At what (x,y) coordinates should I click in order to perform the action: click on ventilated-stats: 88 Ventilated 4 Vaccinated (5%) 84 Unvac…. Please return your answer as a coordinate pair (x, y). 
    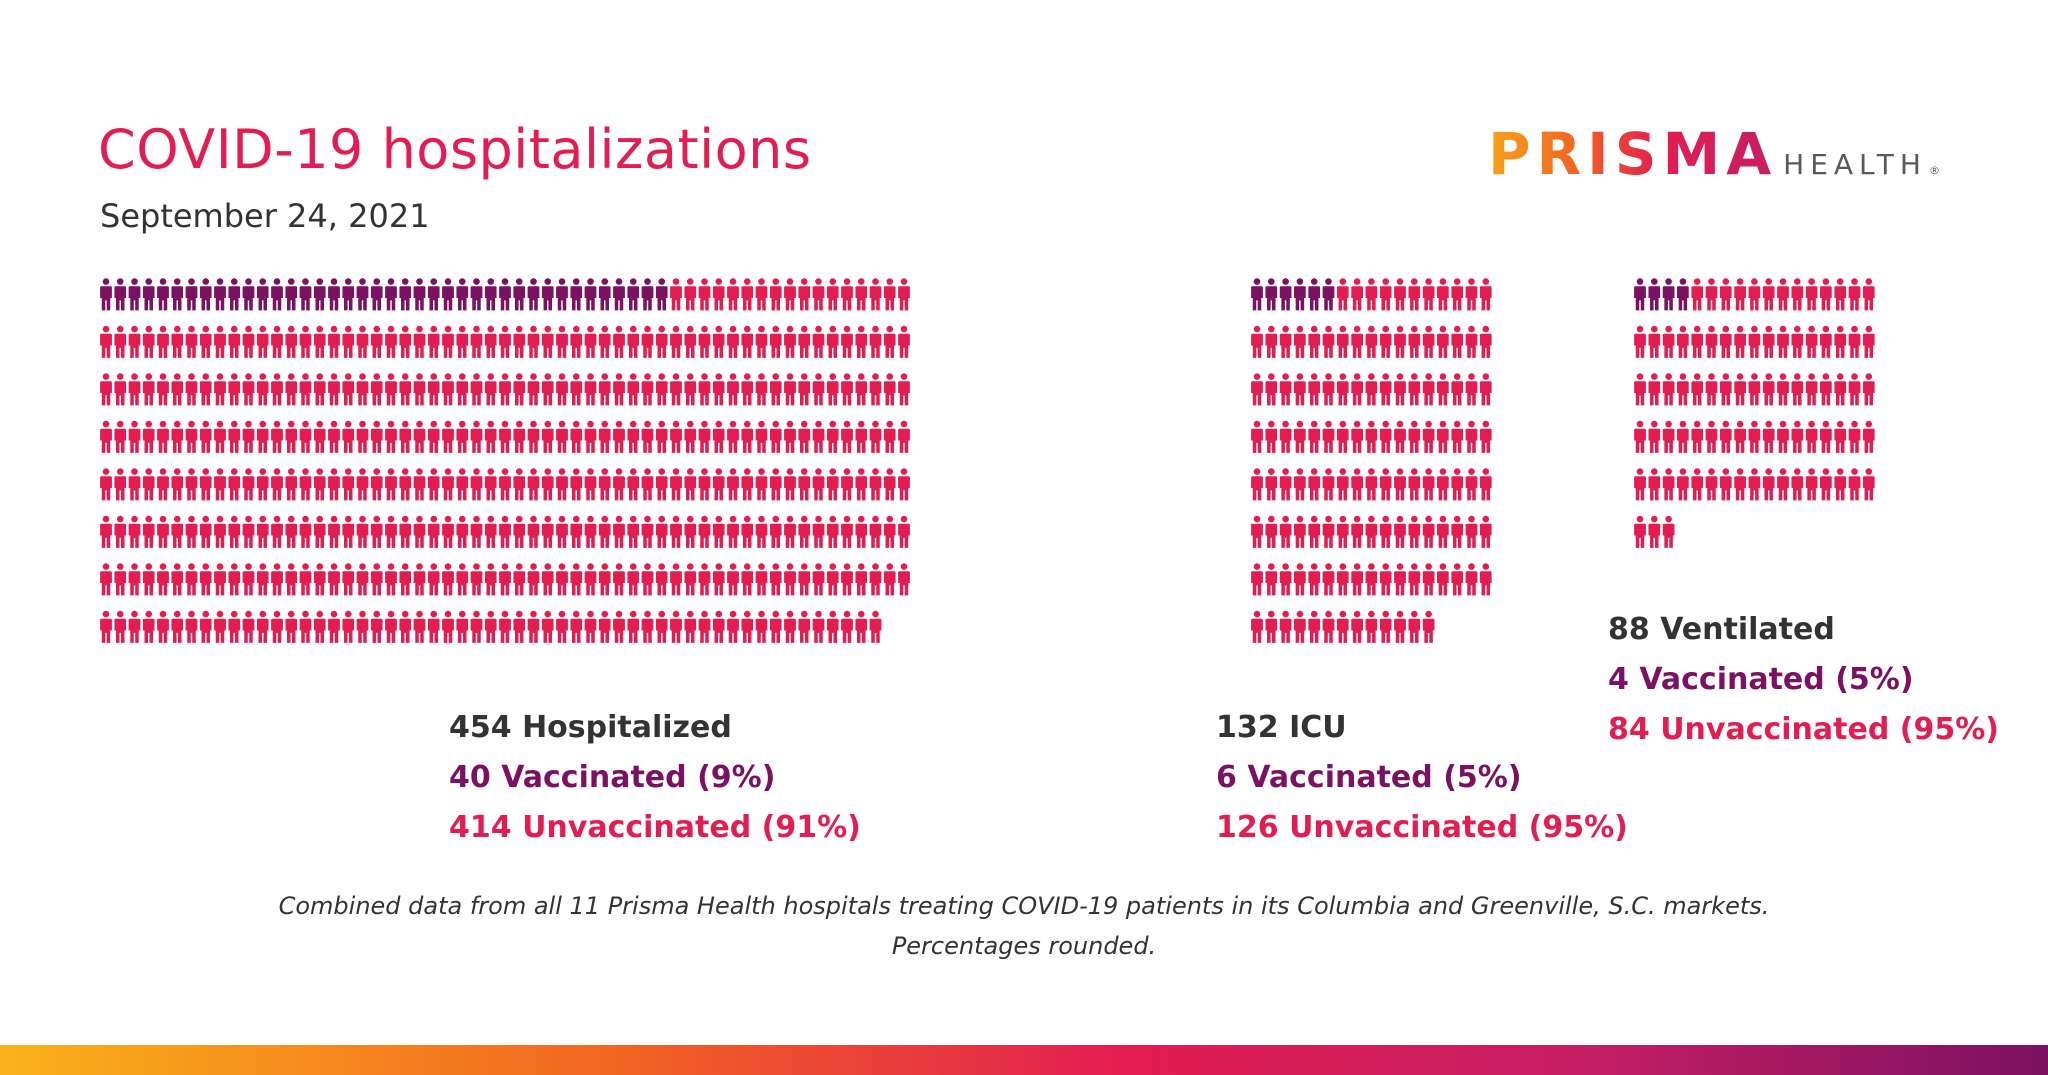
    Looking at the image, I should click on (1803, 680).